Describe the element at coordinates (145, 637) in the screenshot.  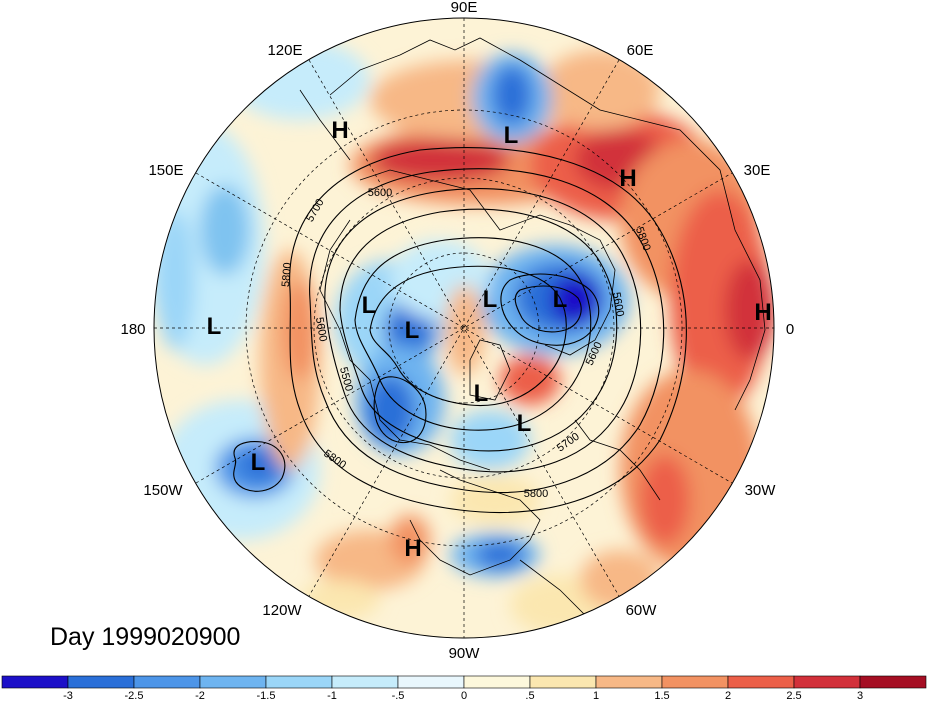
I see `map-title: Day 1999020900` at that location.